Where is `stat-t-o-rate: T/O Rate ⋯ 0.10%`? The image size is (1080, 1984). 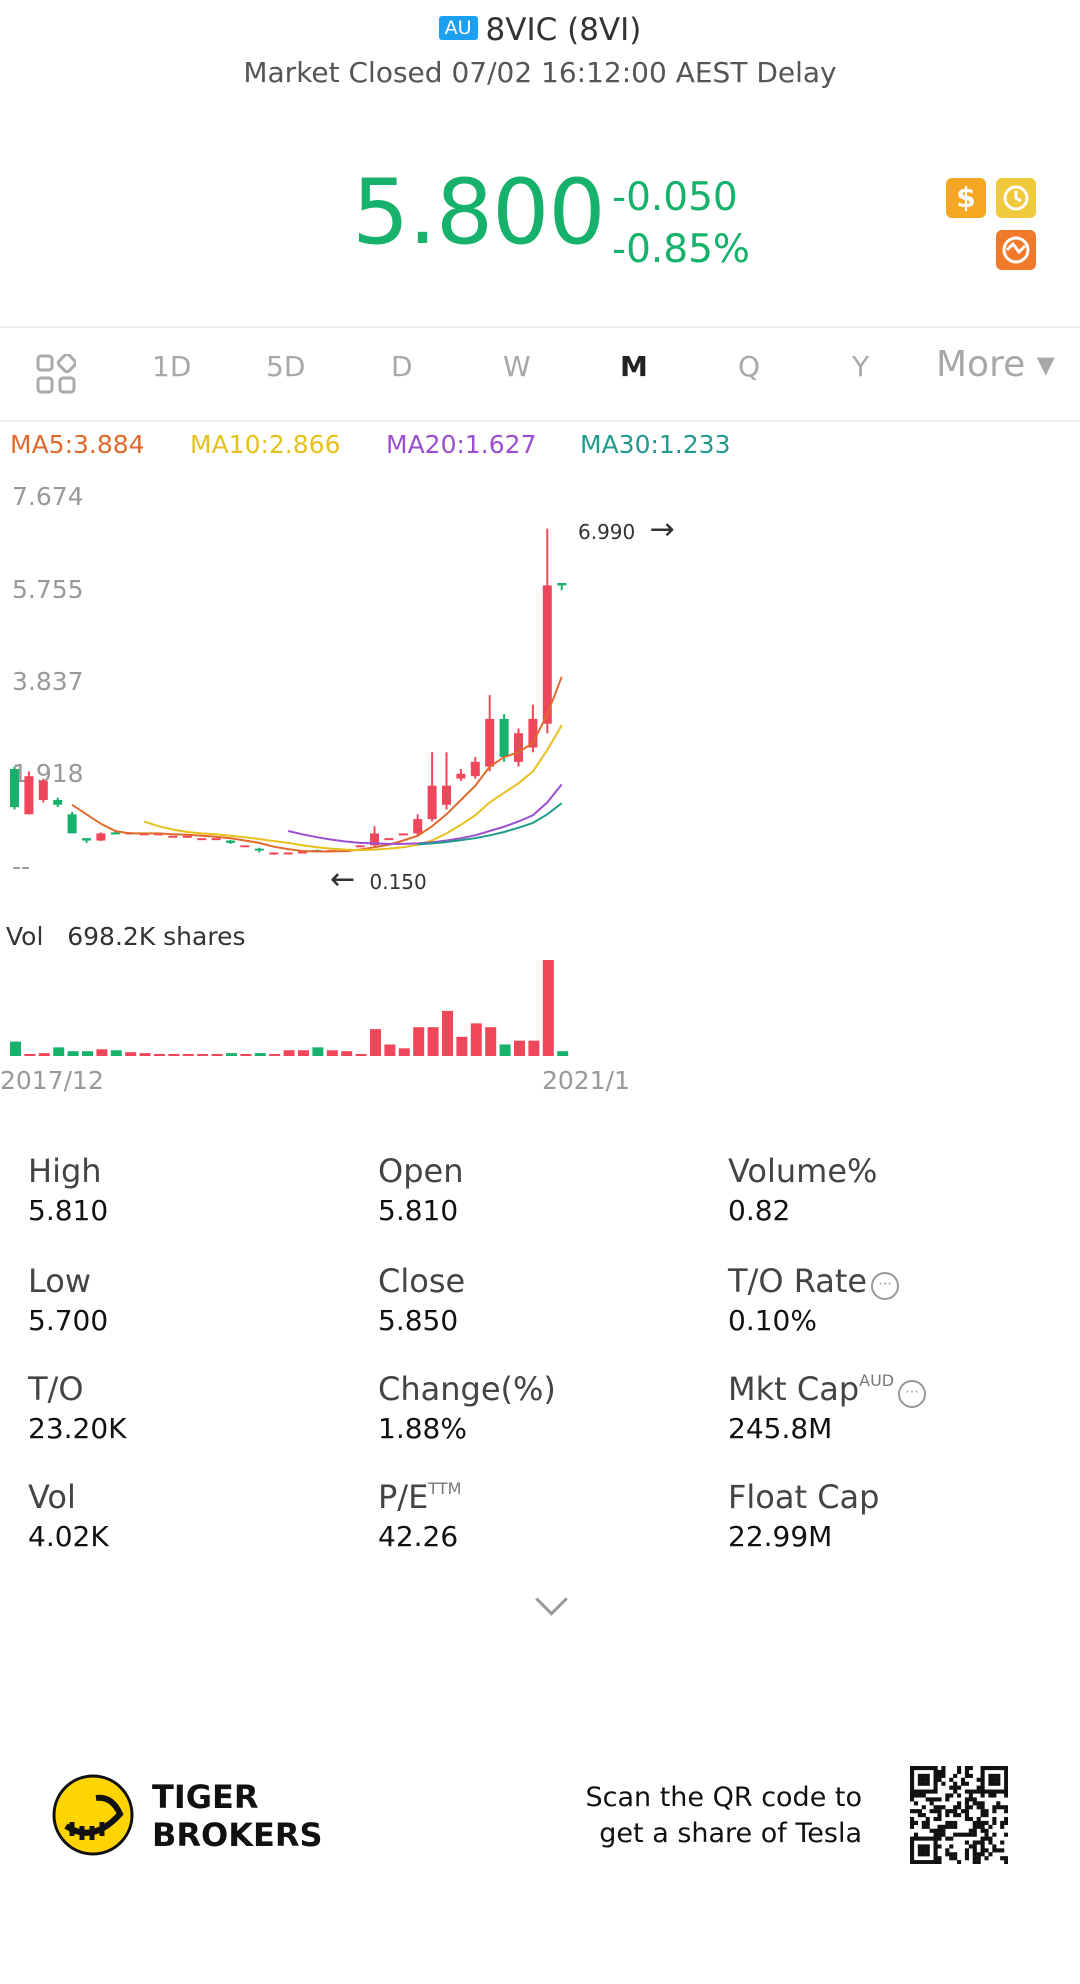
stat-t-o-rate: T/O Rate ⋯ 0.10% is located at coordinates (814, 1299).